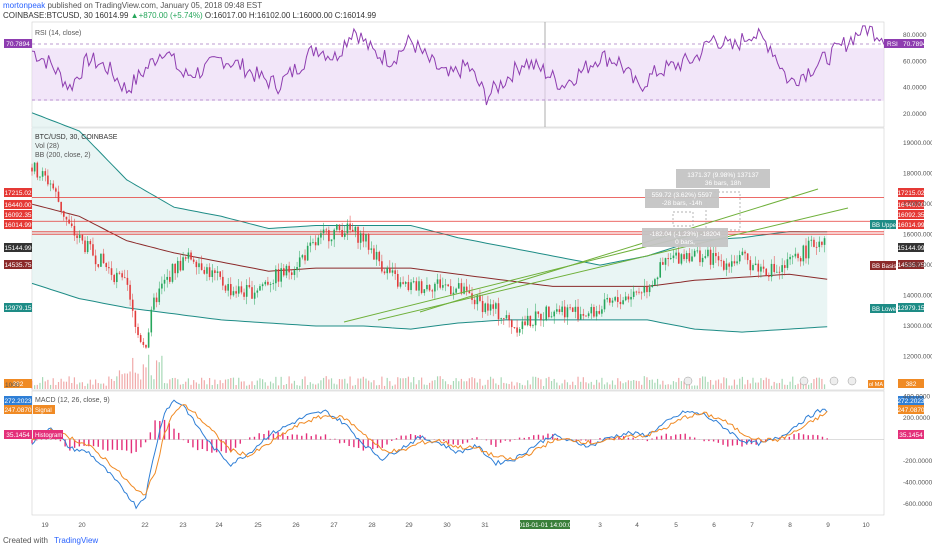 This screenshot has height=550, width=932. Describe the element at coordinates (917, 326) in the screenshot. I see `price-tick: 13000.0000` at that location.